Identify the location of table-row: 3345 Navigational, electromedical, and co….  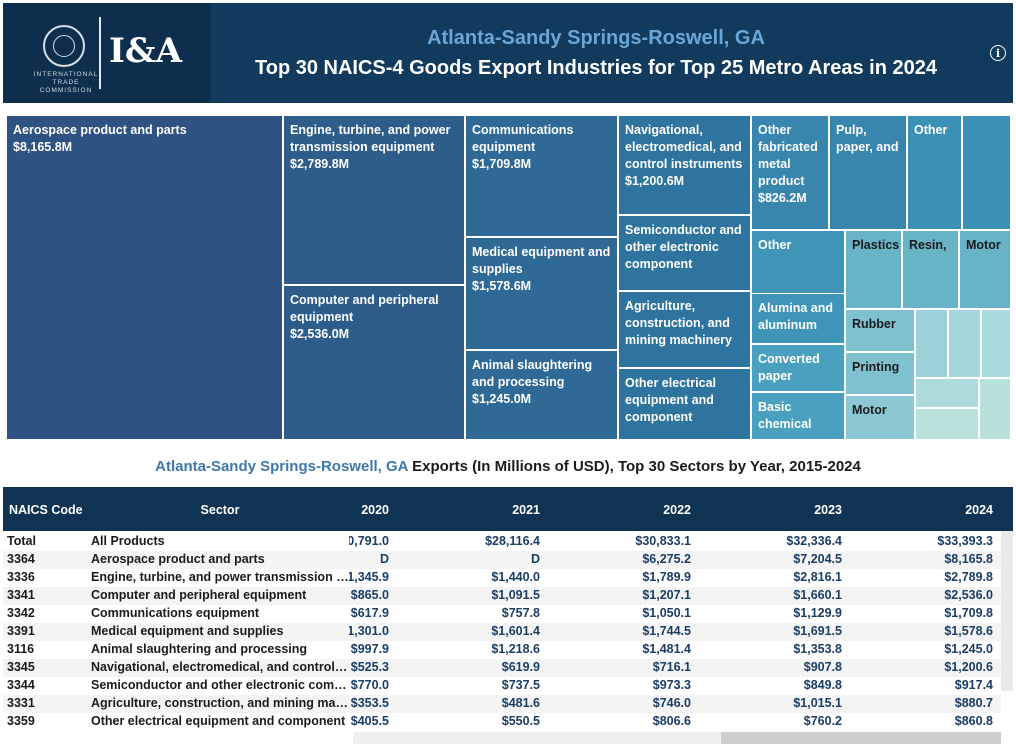
(502, 668).